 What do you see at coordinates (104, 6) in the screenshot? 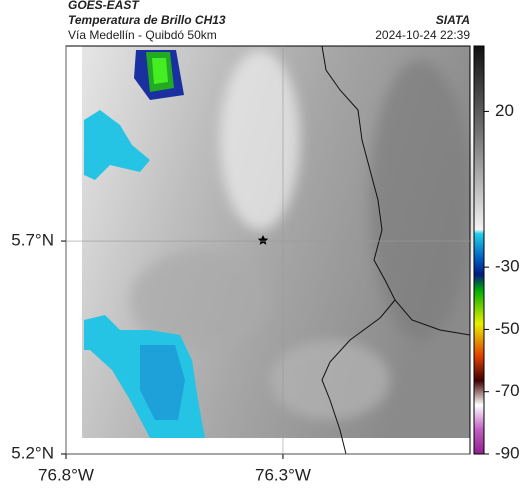
I see `source: GOES-EAST` at bounding box center [104, 6].